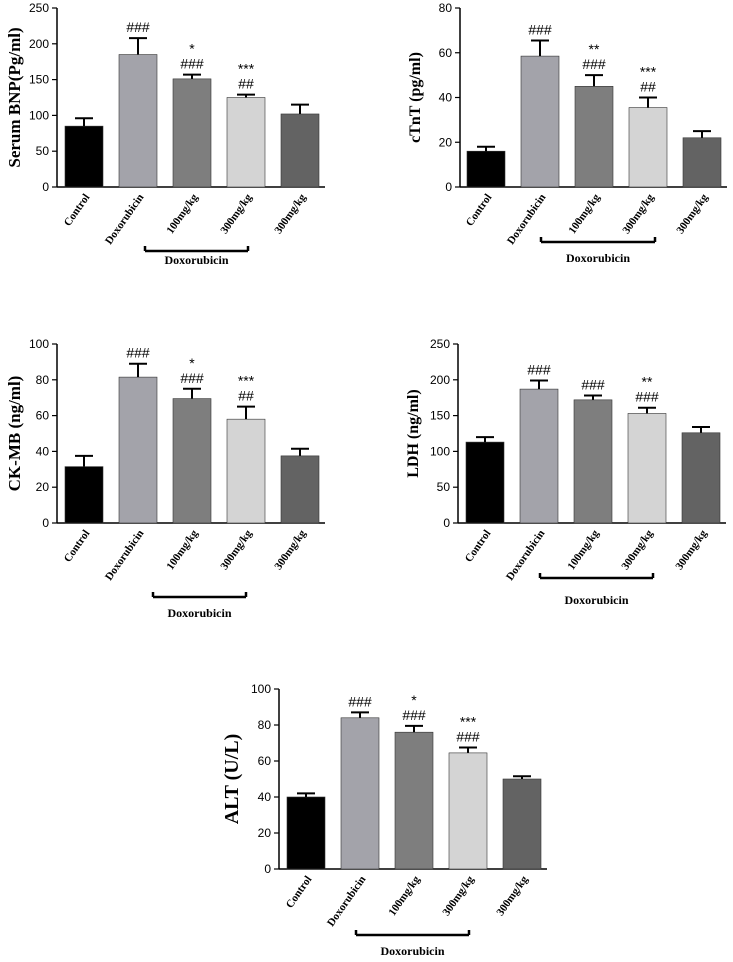  I want to click on y-axis-title: cTnT (pg/ml), so click(415, 97).